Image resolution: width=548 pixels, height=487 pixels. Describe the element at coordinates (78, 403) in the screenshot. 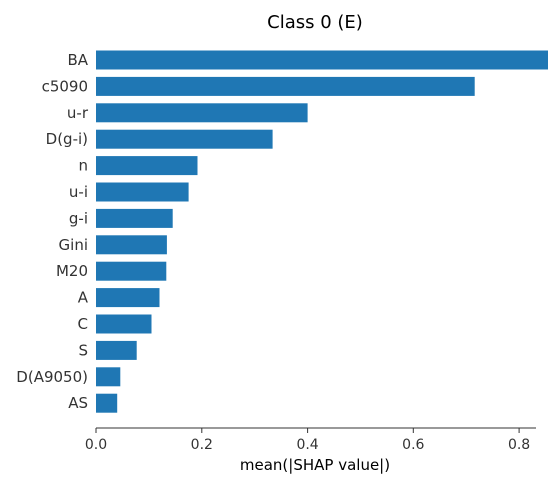

I see `category-label-14: AS` at that location.